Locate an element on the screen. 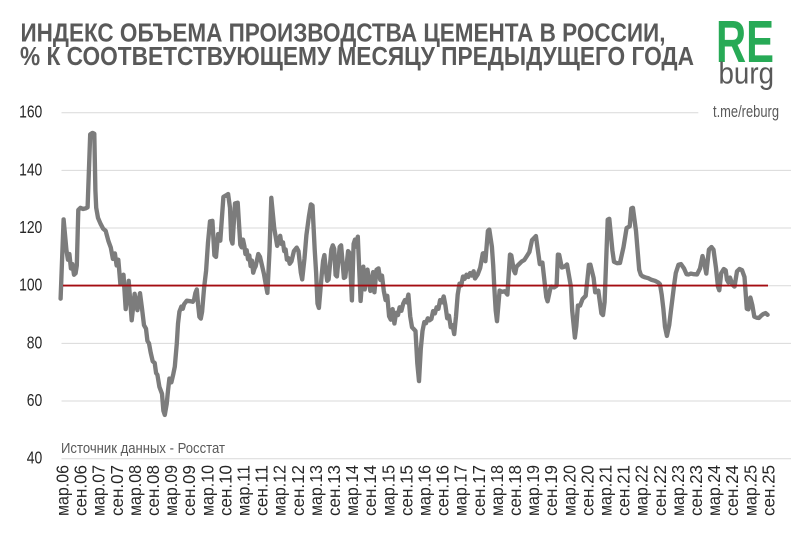  svg-text: сен.22 is located at coordinates (660, 490).